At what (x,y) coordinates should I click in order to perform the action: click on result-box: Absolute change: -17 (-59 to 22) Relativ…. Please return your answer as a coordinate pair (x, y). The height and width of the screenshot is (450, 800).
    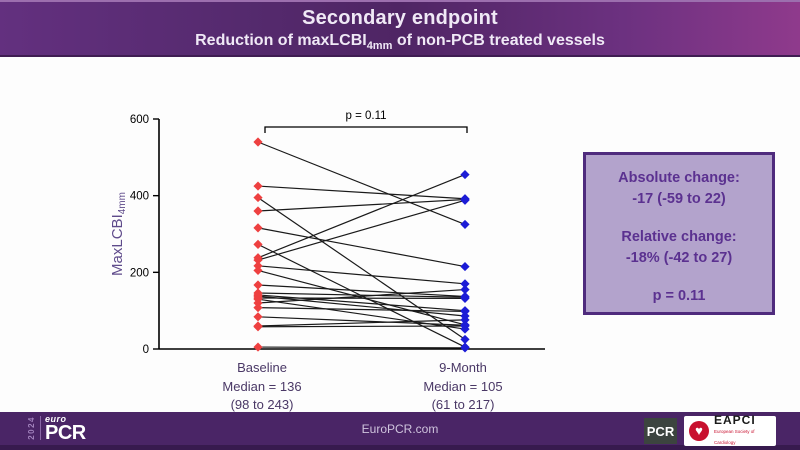
    Looking at the image, I should click on (679, 233).